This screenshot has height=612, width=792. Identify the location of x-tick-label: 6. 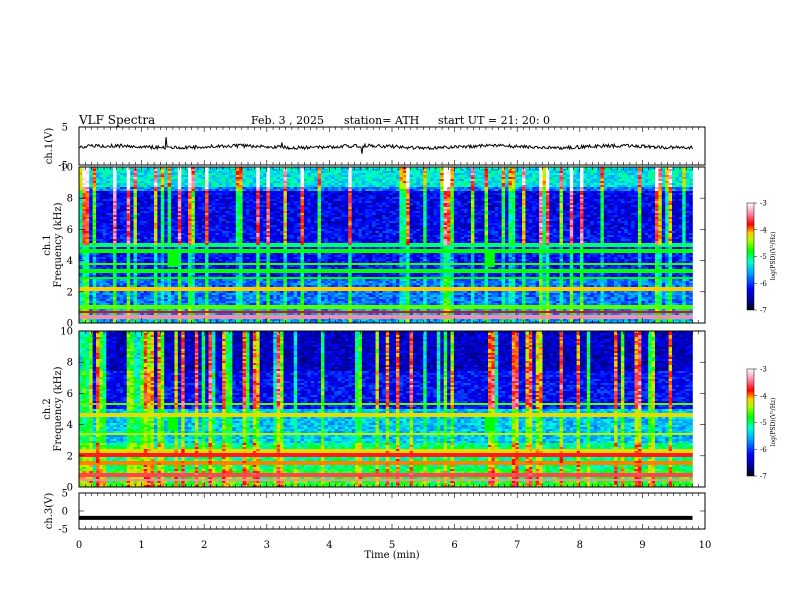
(454, 545).